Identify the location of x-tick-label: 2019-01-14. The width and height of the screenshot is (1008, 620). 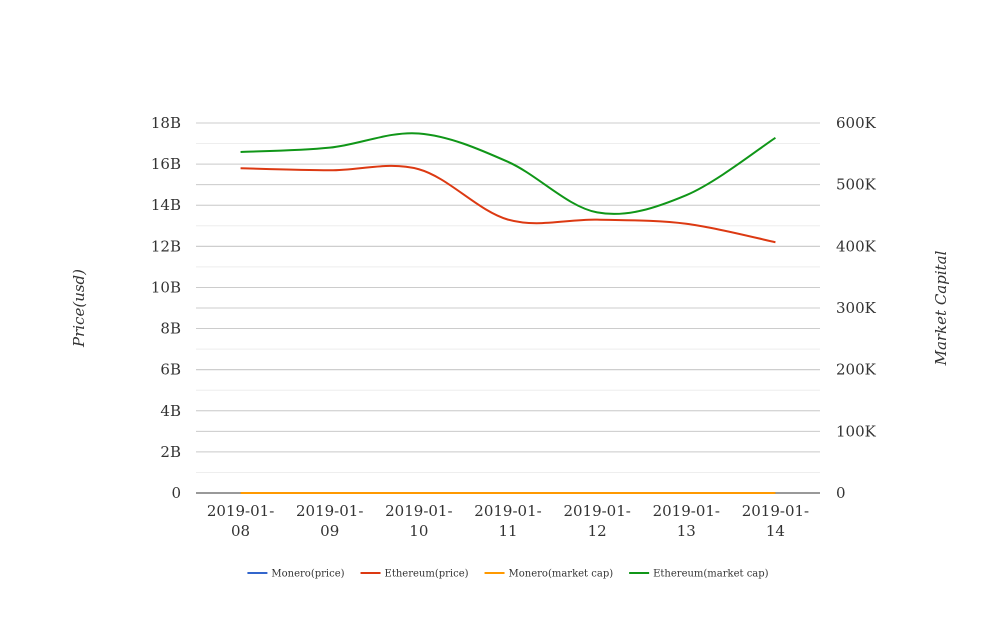
(775, 521).